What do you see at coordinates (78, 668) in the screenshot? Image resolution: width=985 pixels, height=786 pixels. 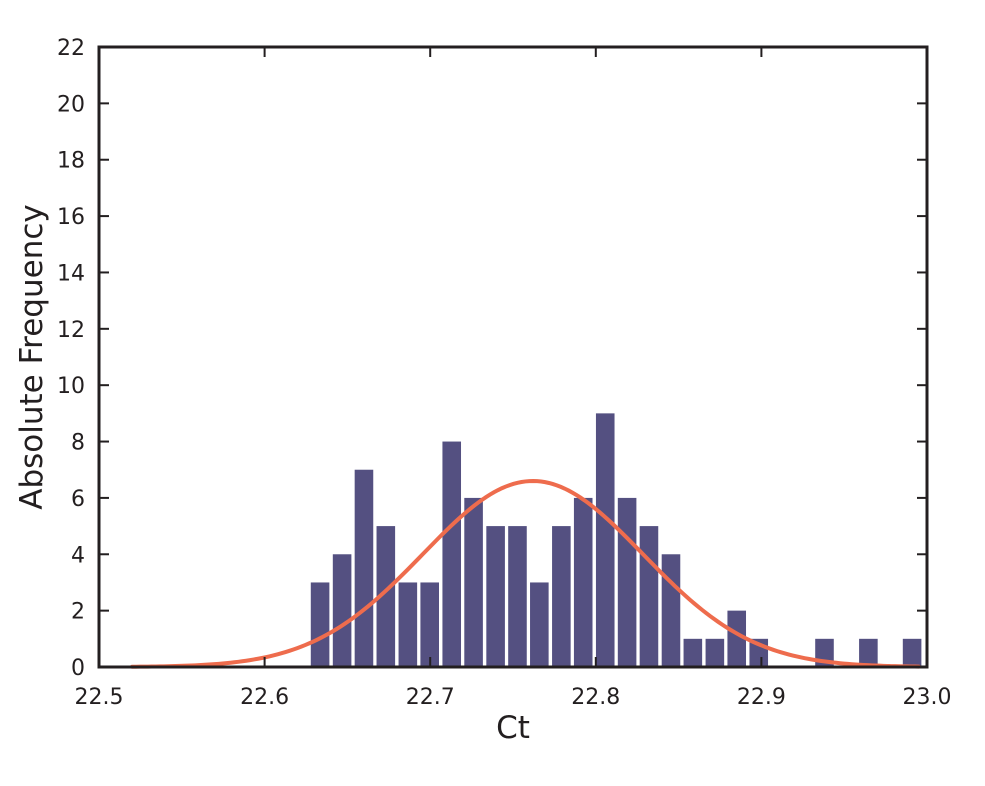 I see `y-tick-label: 0` at bounding box center [78, 668].